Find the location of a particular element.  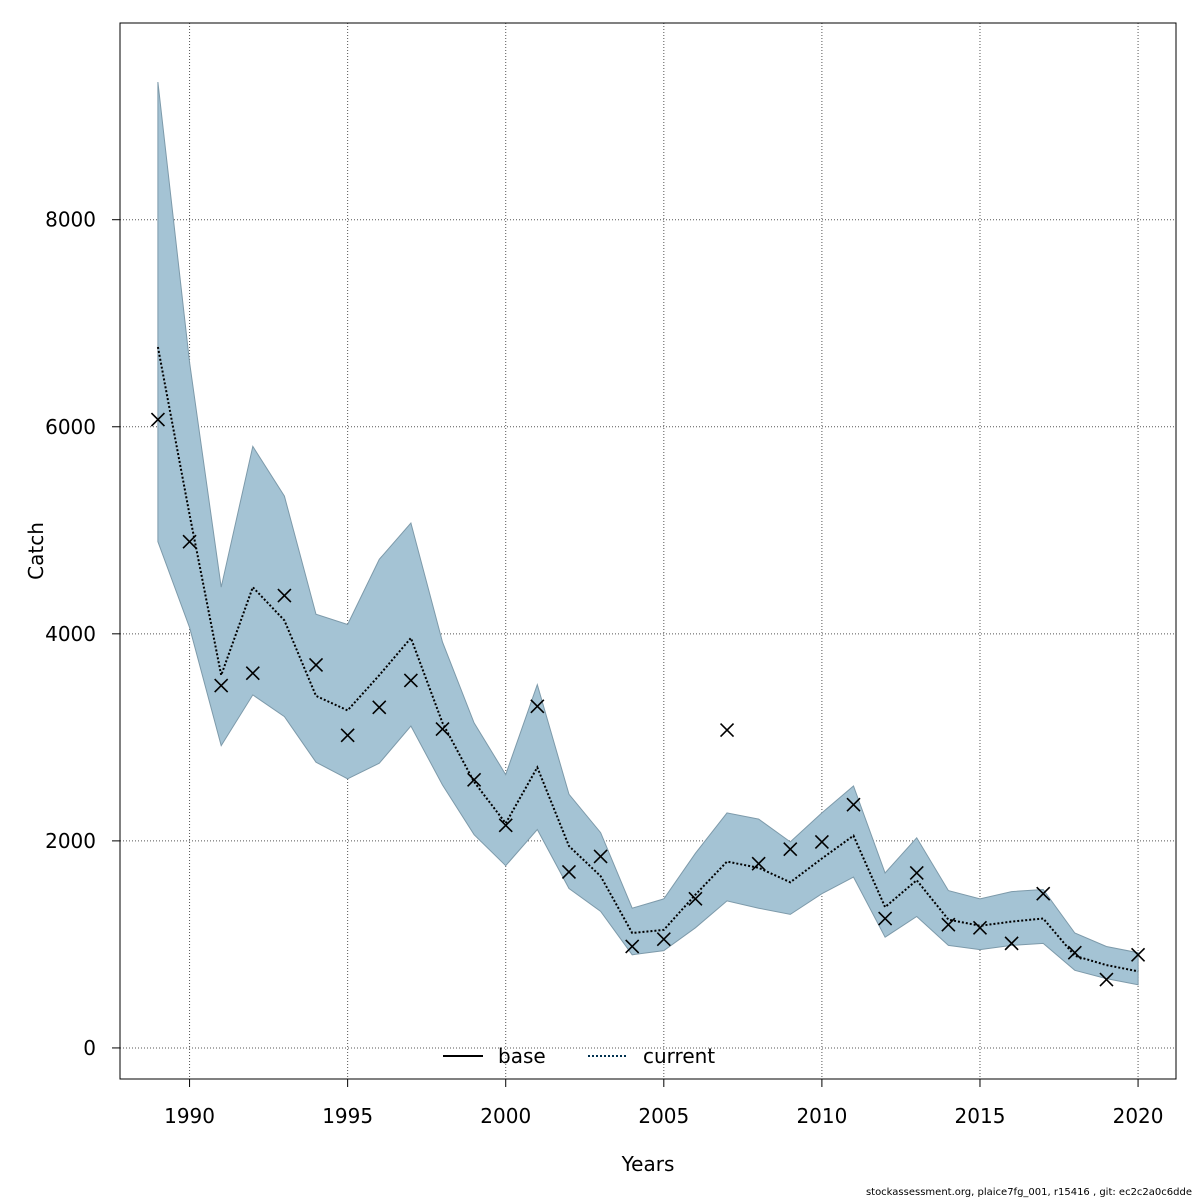

x-tick-label-2000: 2000 is located at coordinates (505, 1116).